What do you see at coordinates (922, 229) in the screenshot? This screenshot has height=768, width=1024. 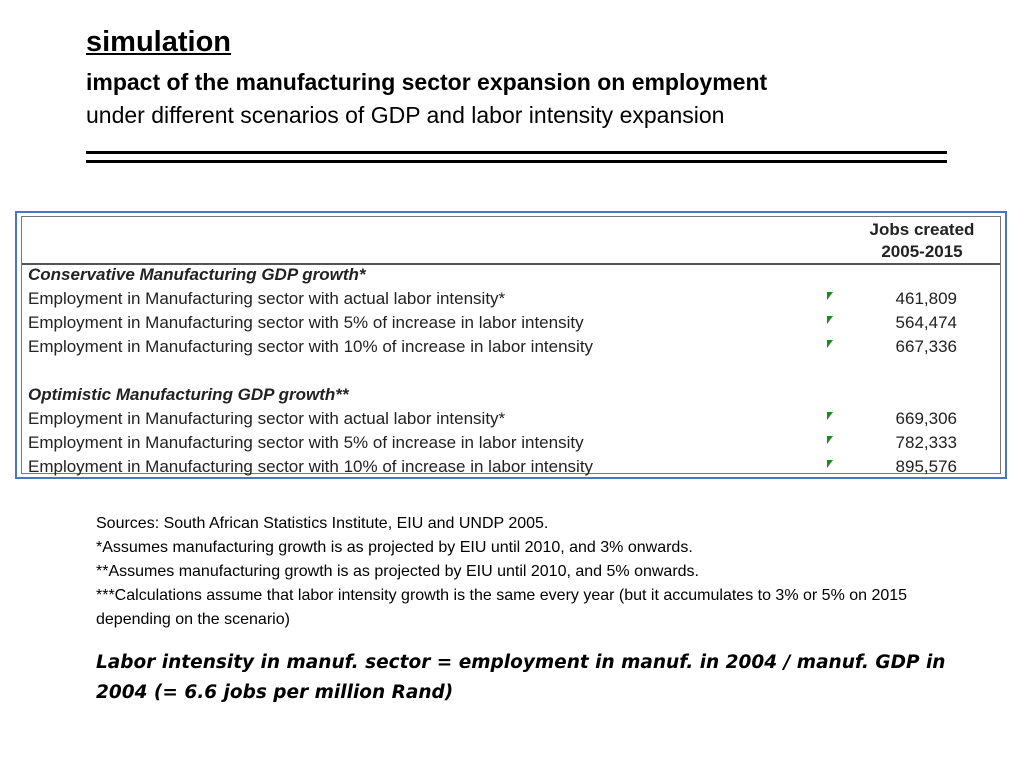 I see `column-header-line-1: Jobs created` at bounding box center [922, 229].